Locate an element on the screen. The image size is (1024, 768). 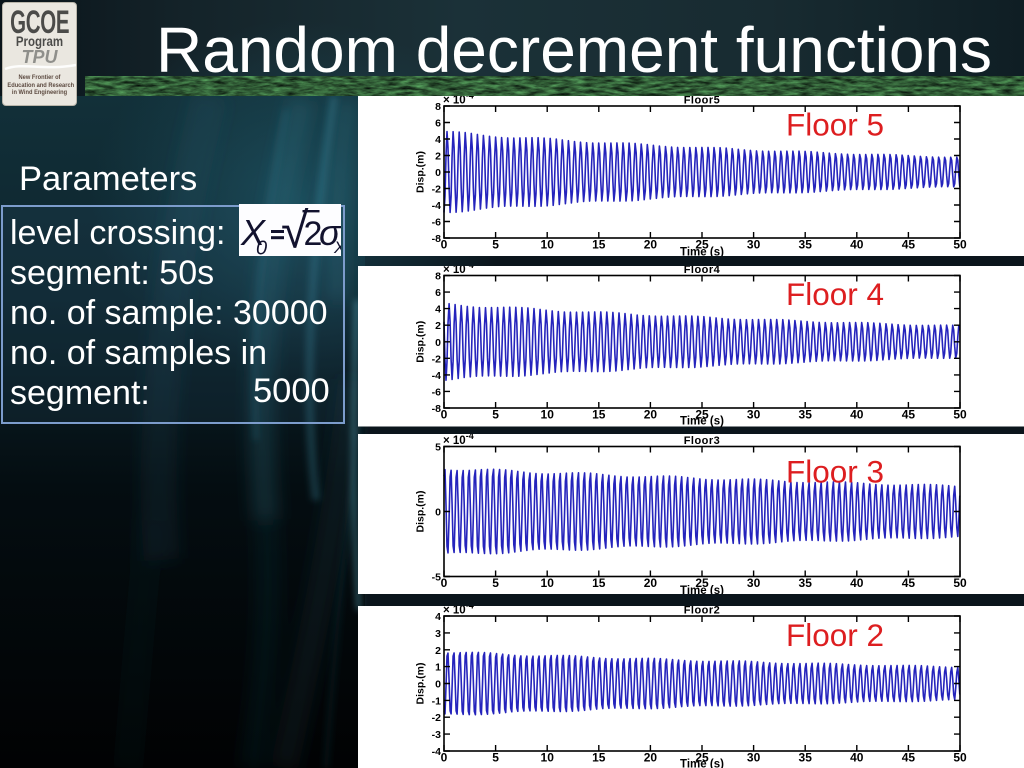
svg-text: Floor 2 is located at coordinates (835, 635).